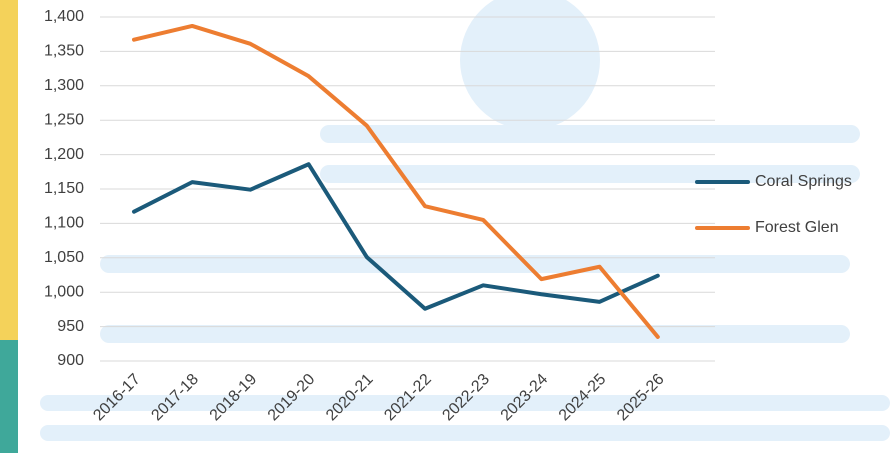  Describe the element at coordinates (64, 51) in the screenshot. I see `y-tick-label: 1,350` at that location.